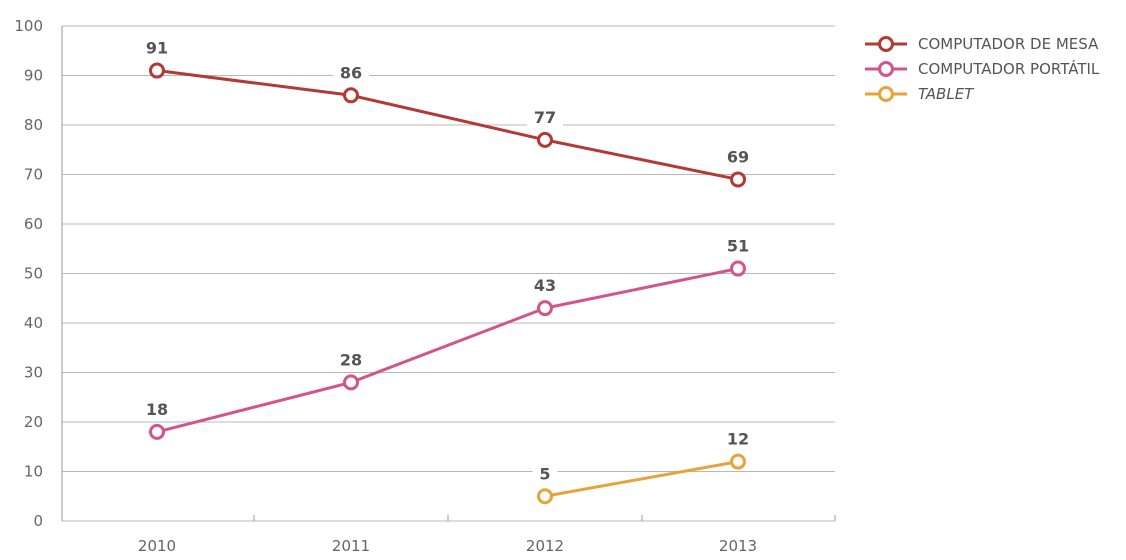 This screenshot has width=1126, height=560. I want to click on y-tick-label: 20, so click(33, 422).